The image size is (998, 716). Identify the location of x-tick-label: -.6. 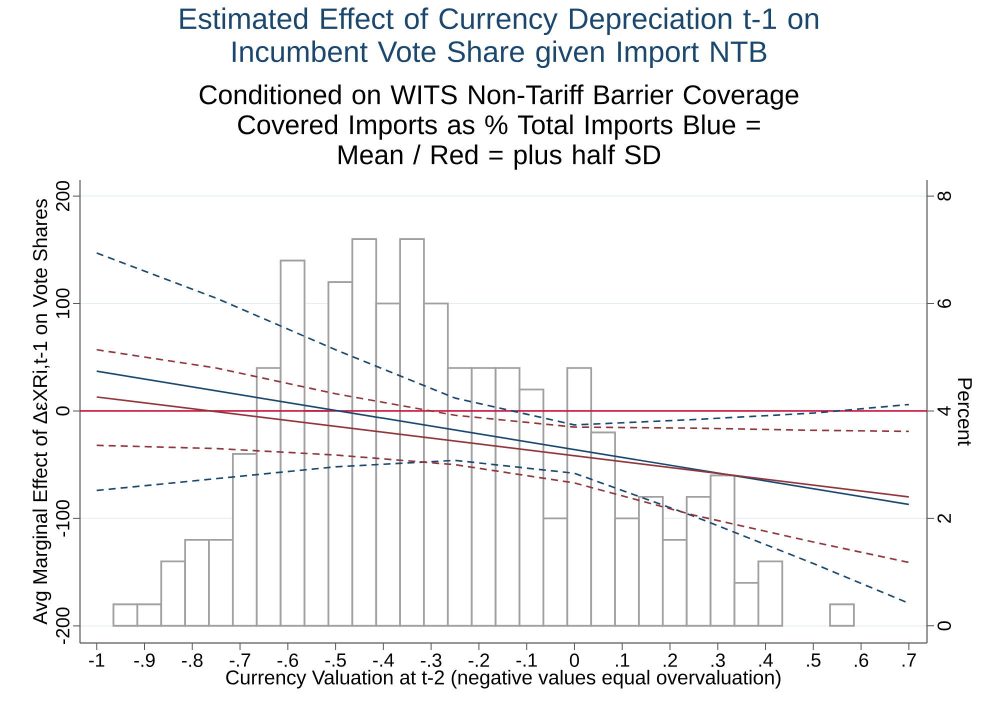
(288, 660).